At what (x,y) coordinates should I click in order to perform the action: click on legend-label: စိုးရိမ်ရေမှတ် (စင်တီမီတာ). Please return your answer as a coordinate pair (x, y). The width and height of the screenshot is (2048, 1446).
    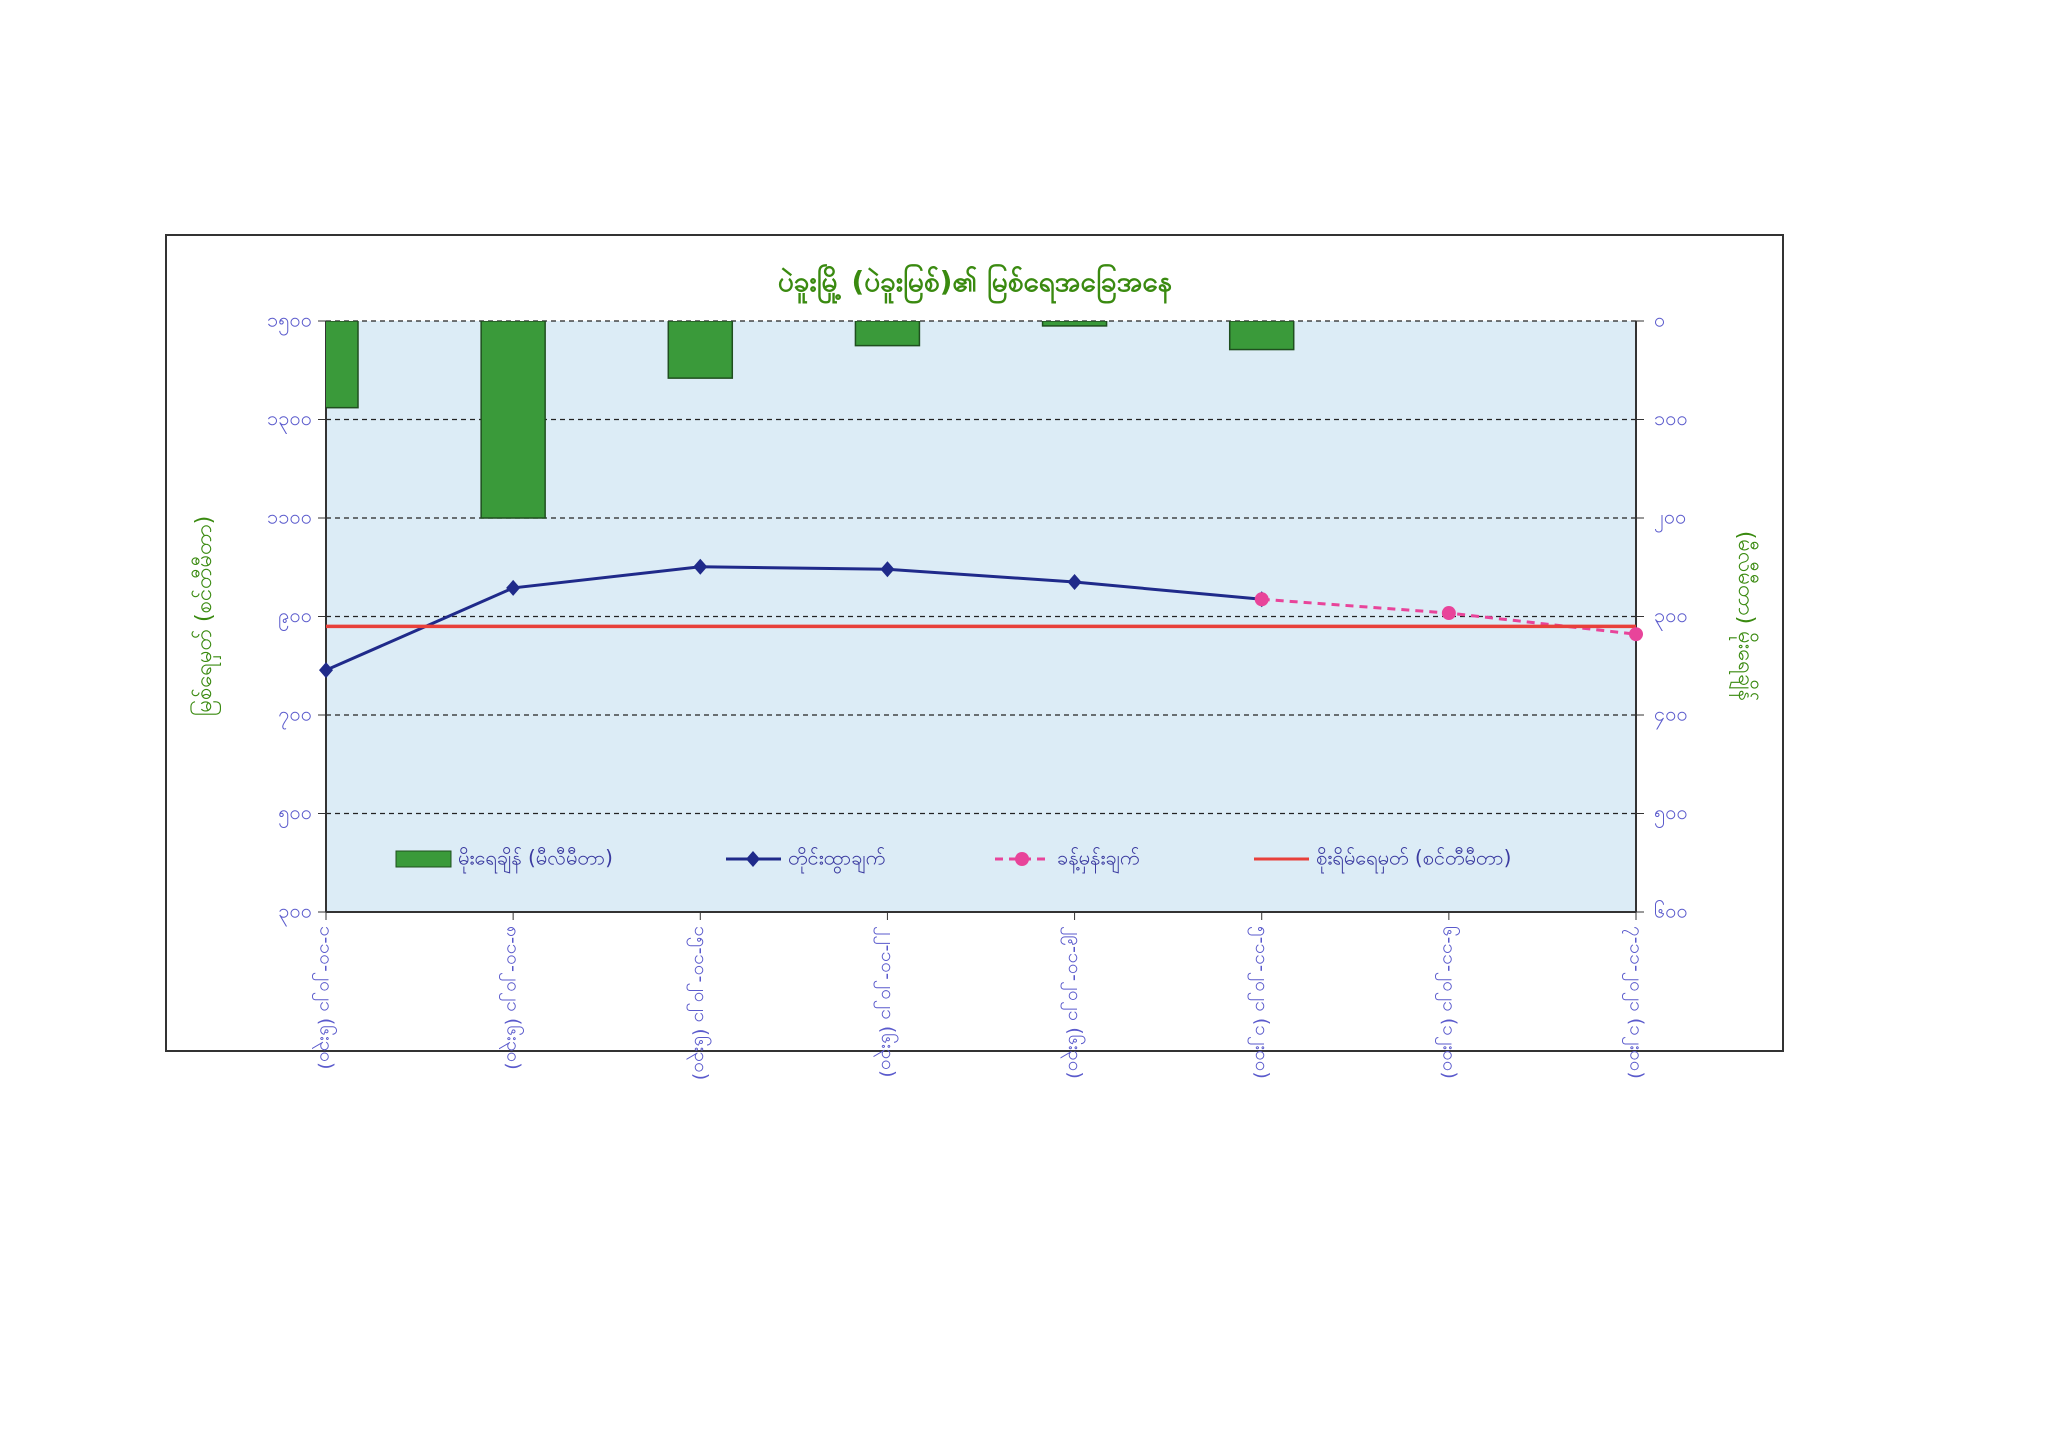
    Looking at the image, I should click on (1413, 860).